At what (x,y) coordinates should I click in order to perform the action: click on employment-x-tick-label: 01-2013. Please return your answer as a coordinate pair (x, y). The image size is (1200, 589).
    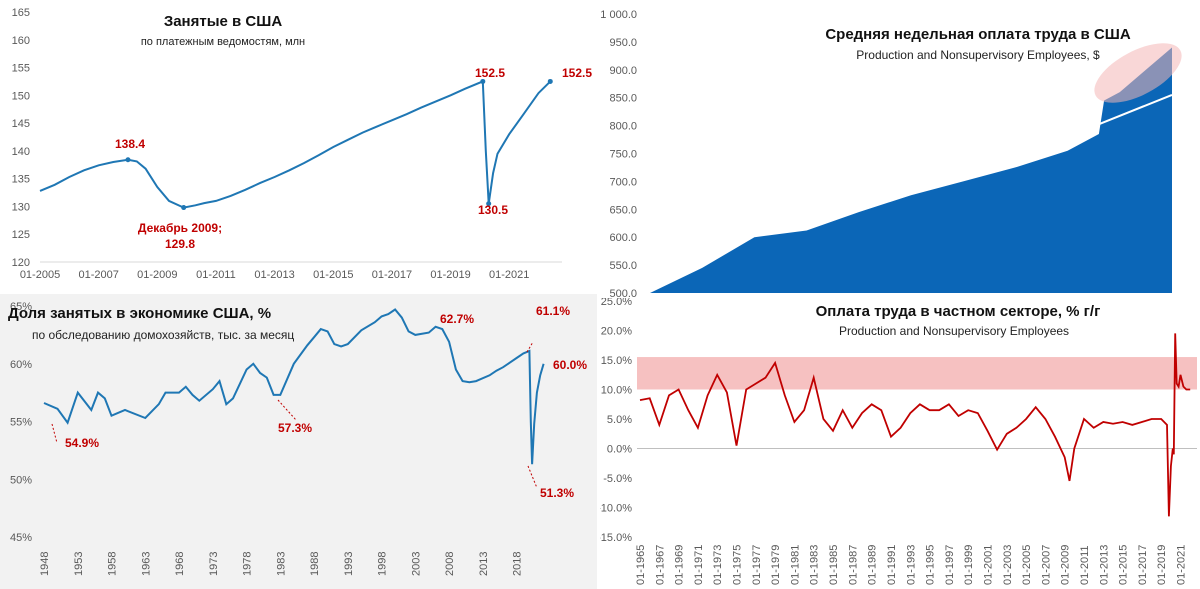
    Looking at the image, I should click on (274, 275).